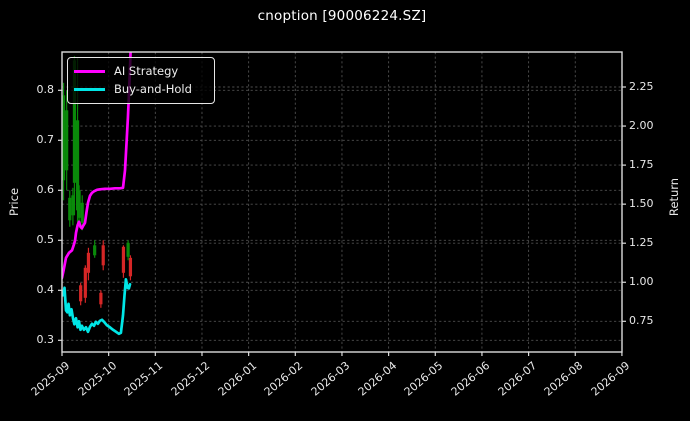  Describe the element at coordinates (641, 165) in the screenshot. I see `return-tick-label: 1.75` at that location.